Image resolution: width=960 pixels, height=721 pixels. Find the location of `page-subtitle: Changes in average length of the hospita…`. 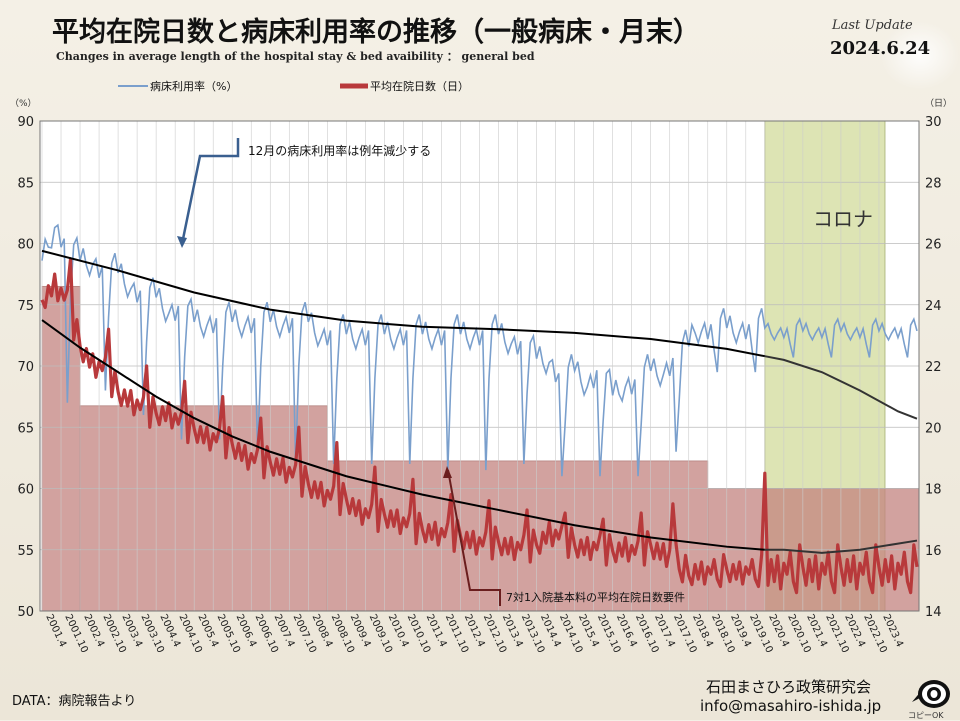

page-subtitle: Changes in average length of the hospita… is located at coordinates (295, 56).